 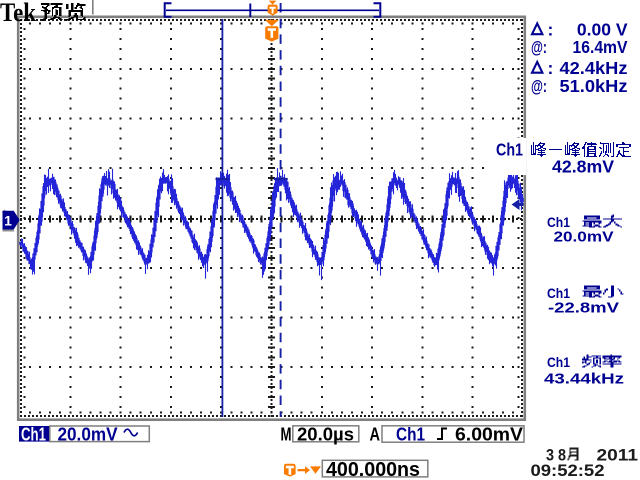 What do you see at coordinates (594, 68) in the screenshot?
I see `svg-text: 42.4kHz` at bounding box center [594, 68].